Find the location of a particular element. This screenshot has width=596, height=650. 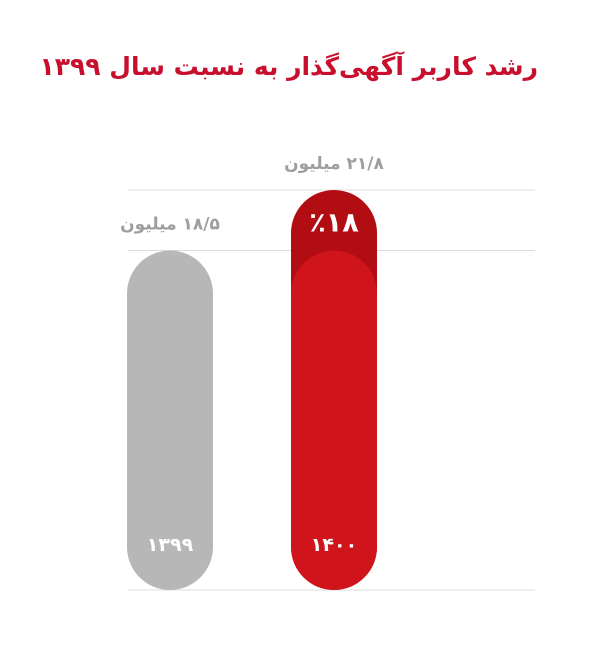

category-label-1: ۱۴۰۰ is located at coordinates (334, 545).